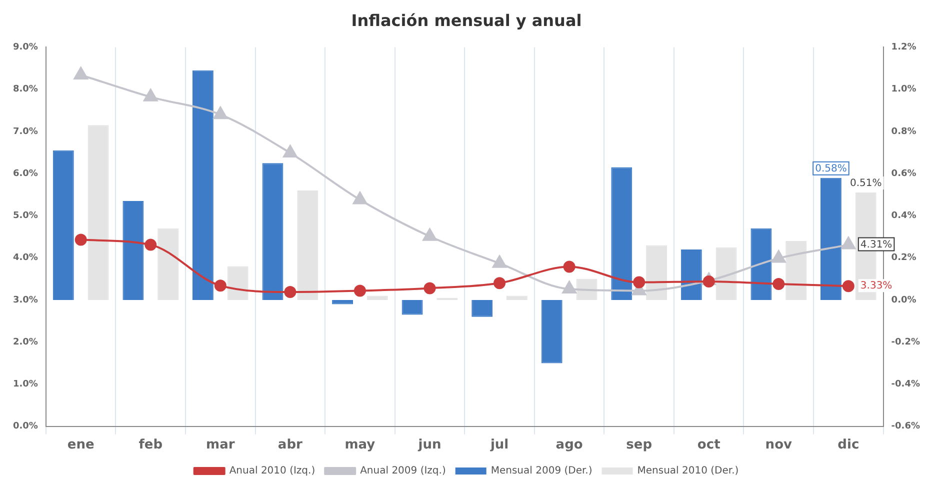  What do you see at coordinates (903, 258) in the screenshot?
I see `y2-tick-label: 0.2%` at bounding box center [903, 258].